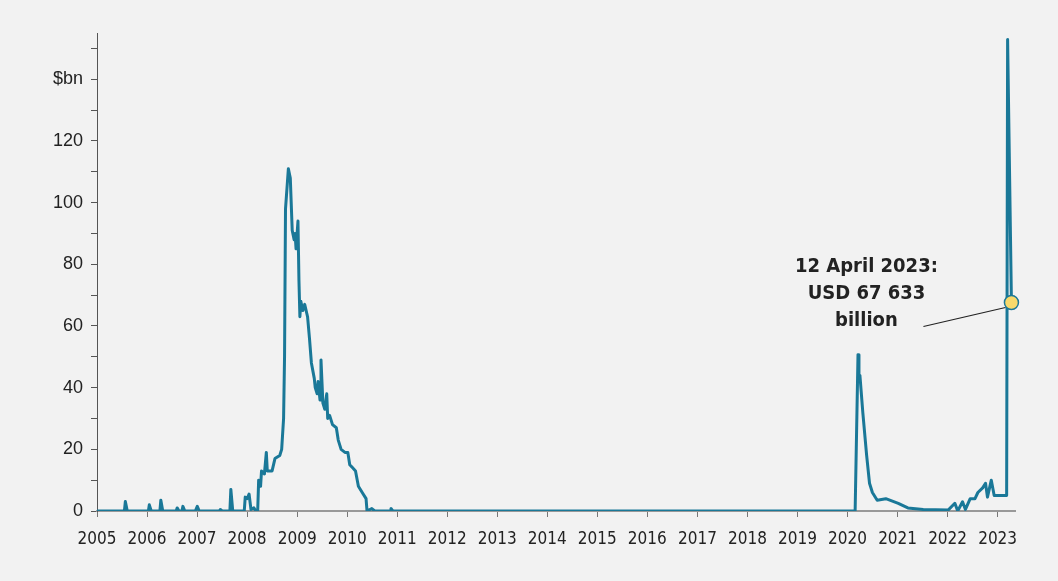 This screenshot has height=581, width=1058. What do you see at coordinates (67, 139) in the screenshot?
I see `y-tick-label: 120` at bounding box center [67, 139].